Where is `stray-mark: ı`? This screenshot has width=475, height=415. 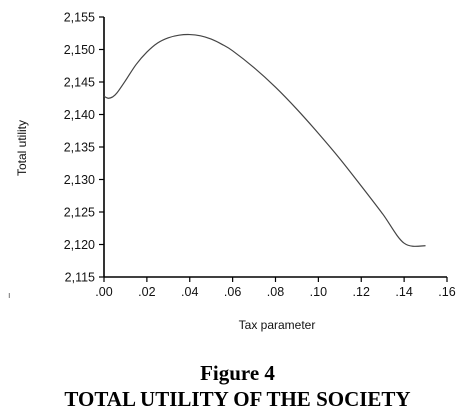 stray-mark: ı is located at coordinates (9, 295).